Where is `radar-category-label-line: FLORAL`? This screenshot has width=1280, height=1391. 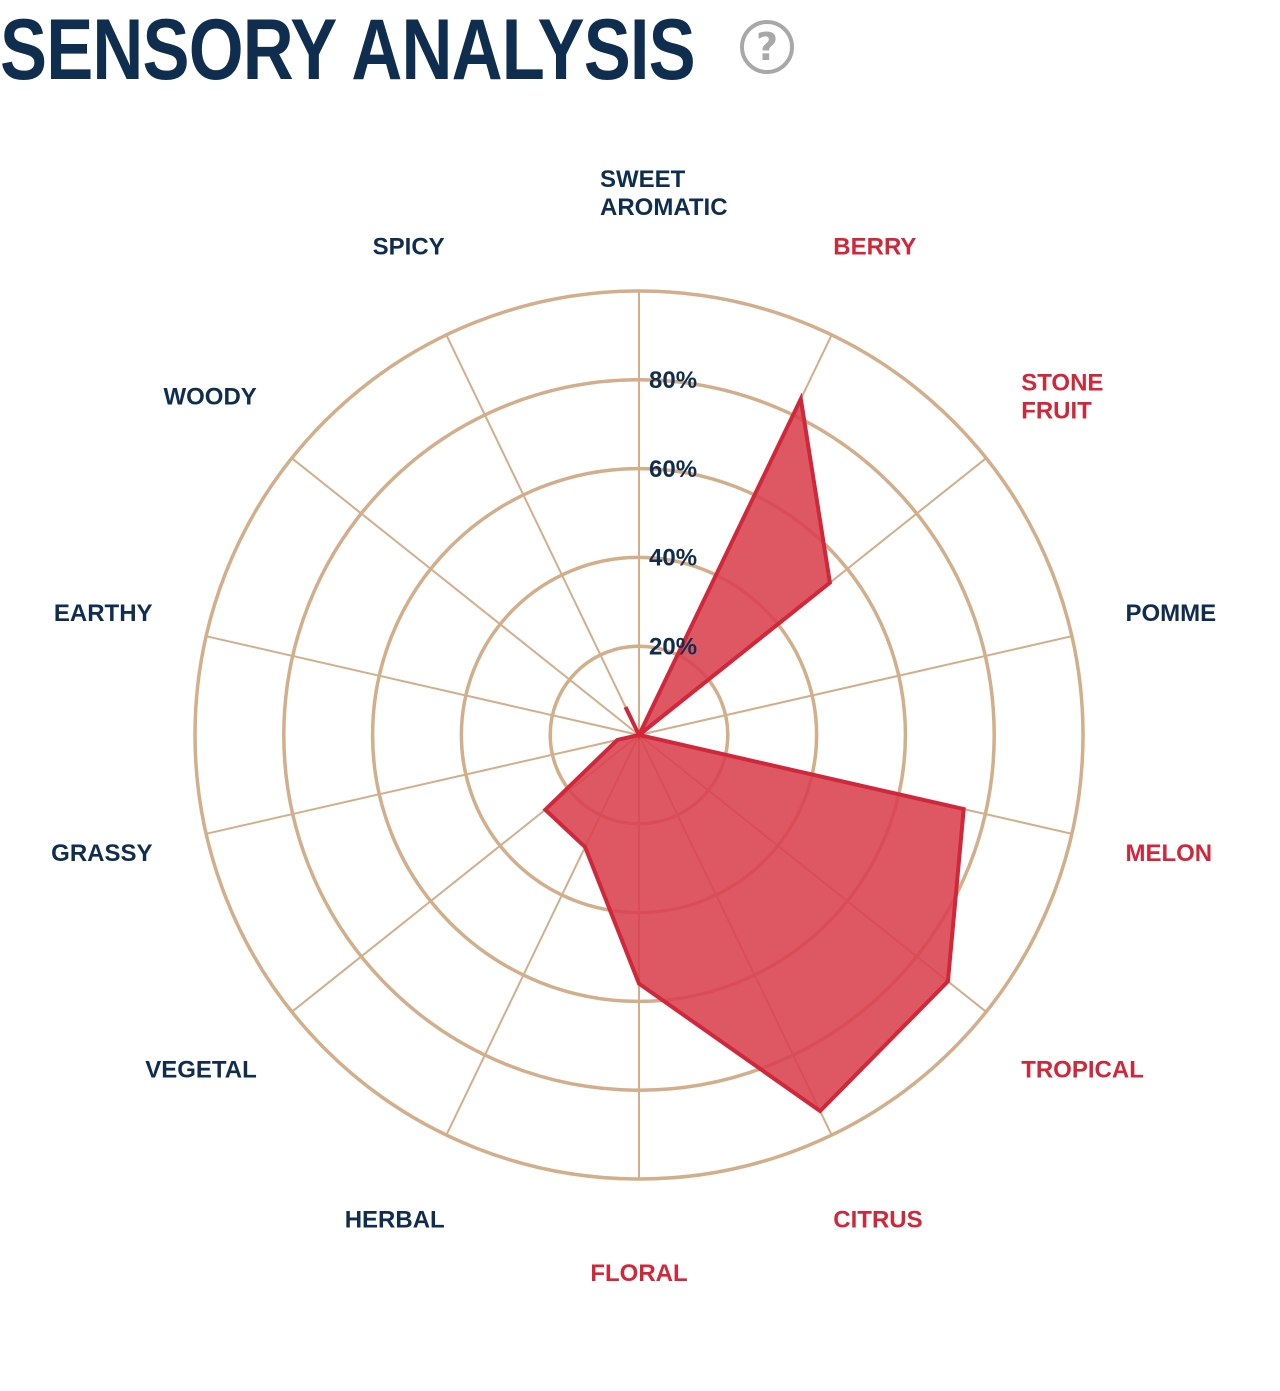
radar-category-label-line: FLORAL is located at coordinates (638, 1273).